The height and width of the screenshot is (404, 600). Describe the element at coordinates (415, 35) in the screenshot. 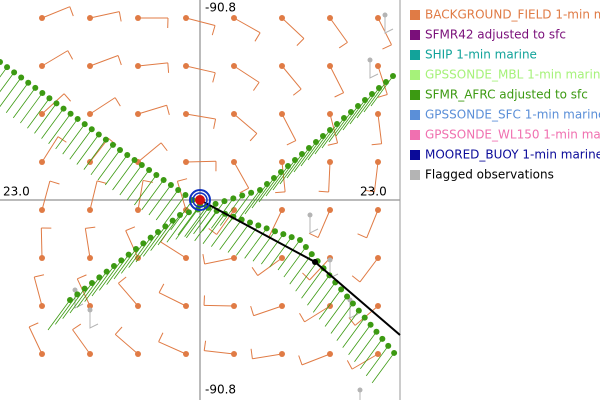

I see `legend-swatch` at that location.